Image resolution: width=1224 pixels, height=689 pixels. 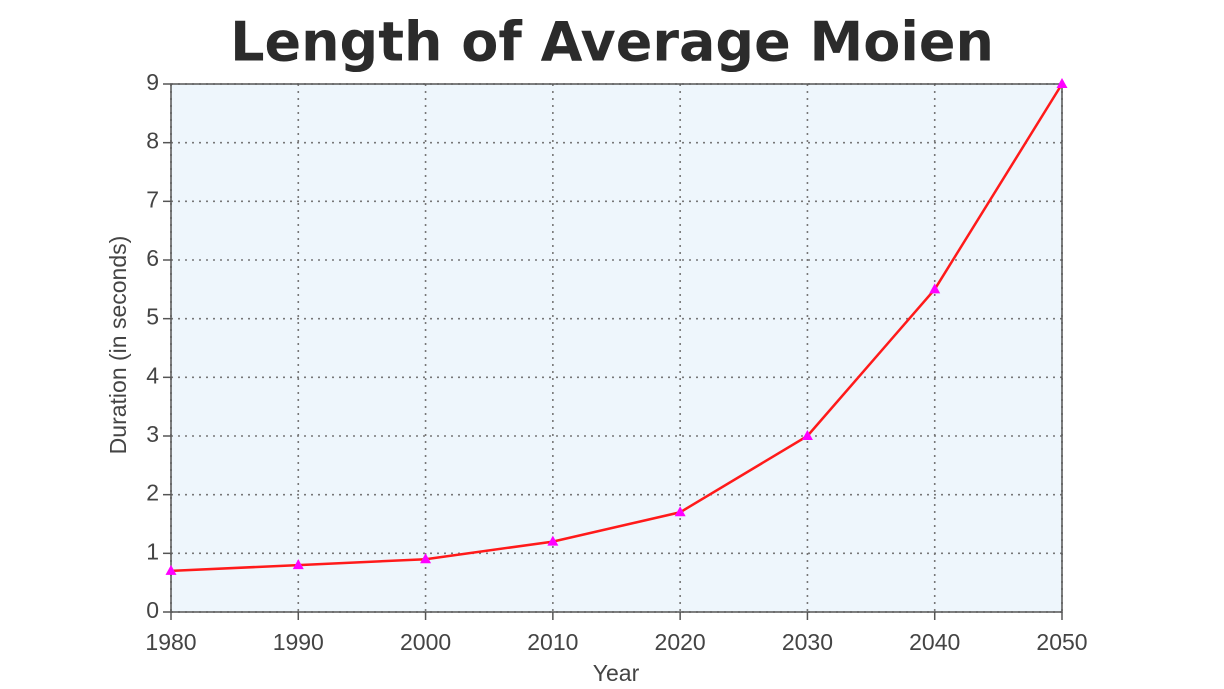 I want to click on y-tick-label: 7, so click(x=152, y=199).